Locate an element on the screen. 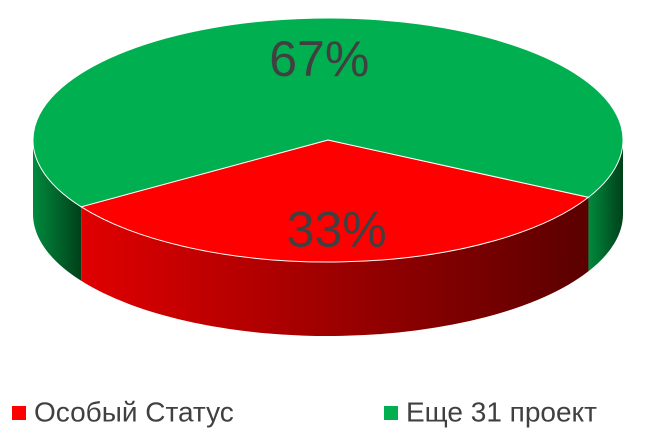 This screenshot has height=444, width=664. legend-label: Еще 31 проект is located at coordinates (501, 411).